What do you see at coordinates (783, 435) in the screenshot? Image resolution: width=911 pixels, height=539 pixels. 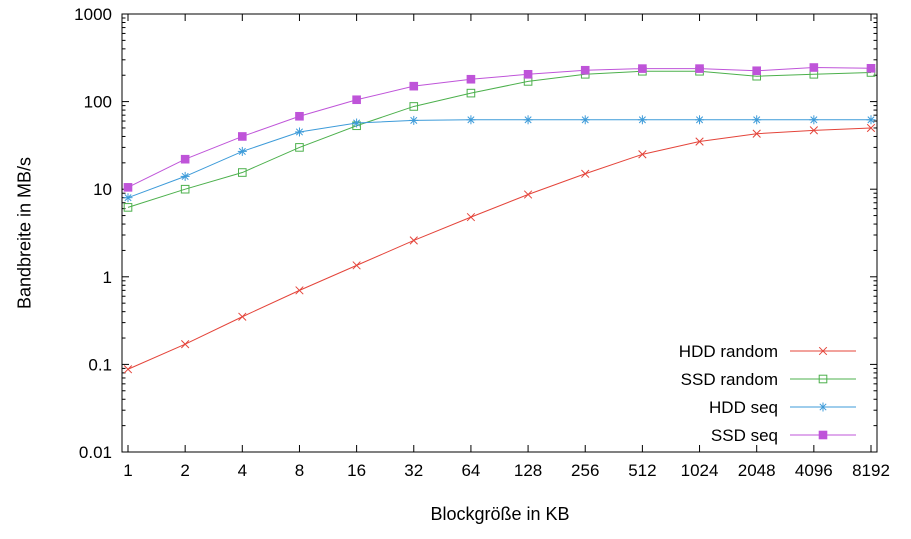 I see `legend-item-ssd-seq: SSD seq` at bounding box center [783, 435].